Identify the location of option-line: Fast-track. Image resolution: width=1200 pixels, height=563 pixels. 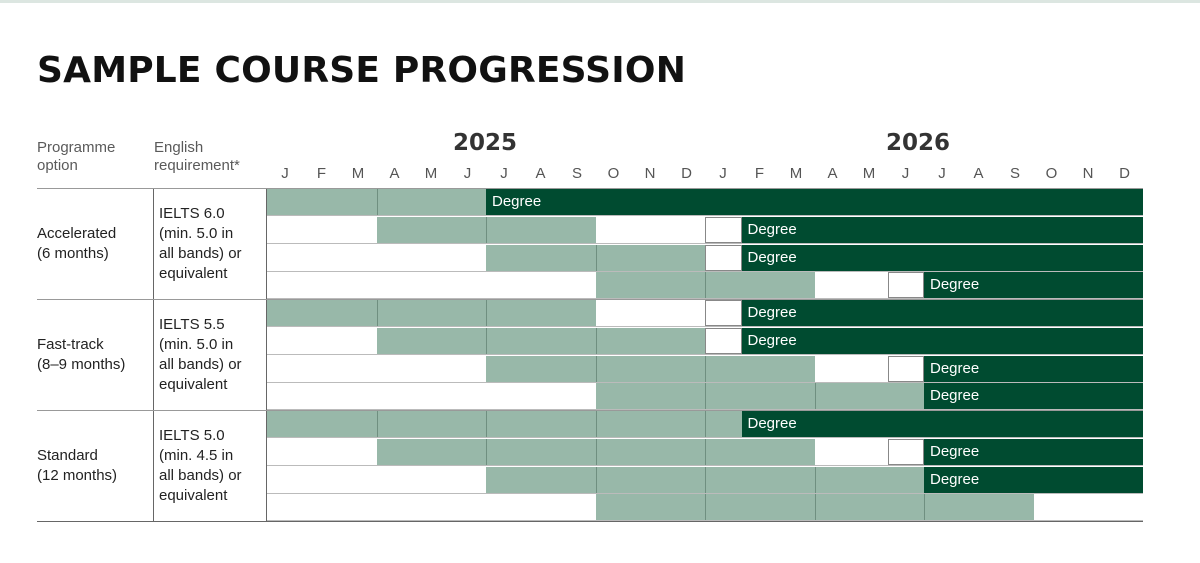
(70, 344).